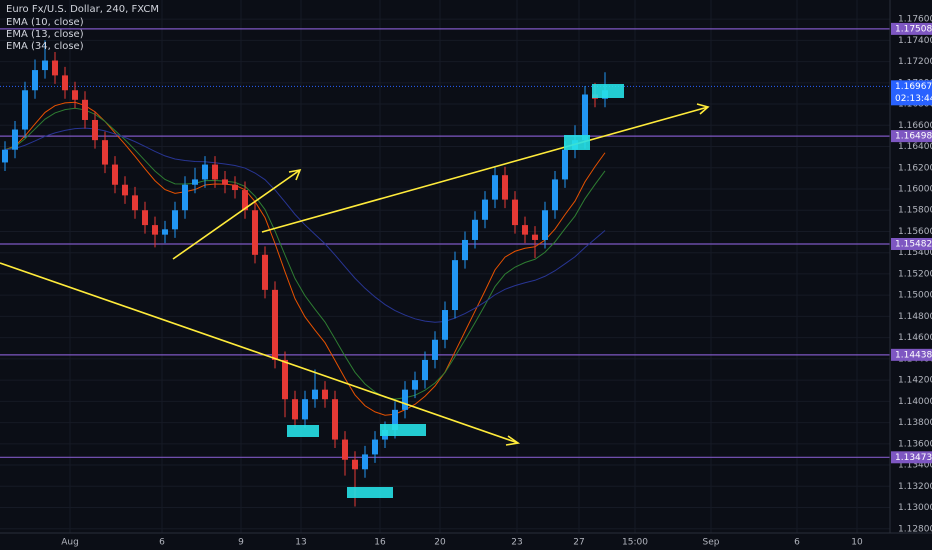  Describe the element at coordinates (915, 338) in the screenshot. I see `y-tick-label: 1.14600` at that location.